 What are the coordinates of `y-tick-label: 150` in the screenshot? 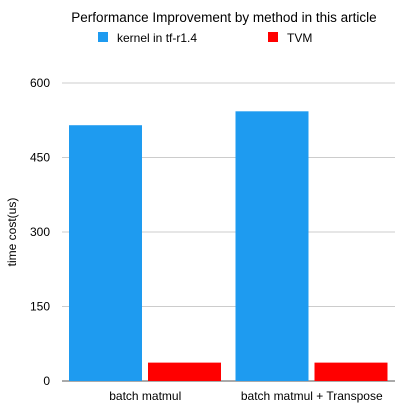 It's located at (40, 307).